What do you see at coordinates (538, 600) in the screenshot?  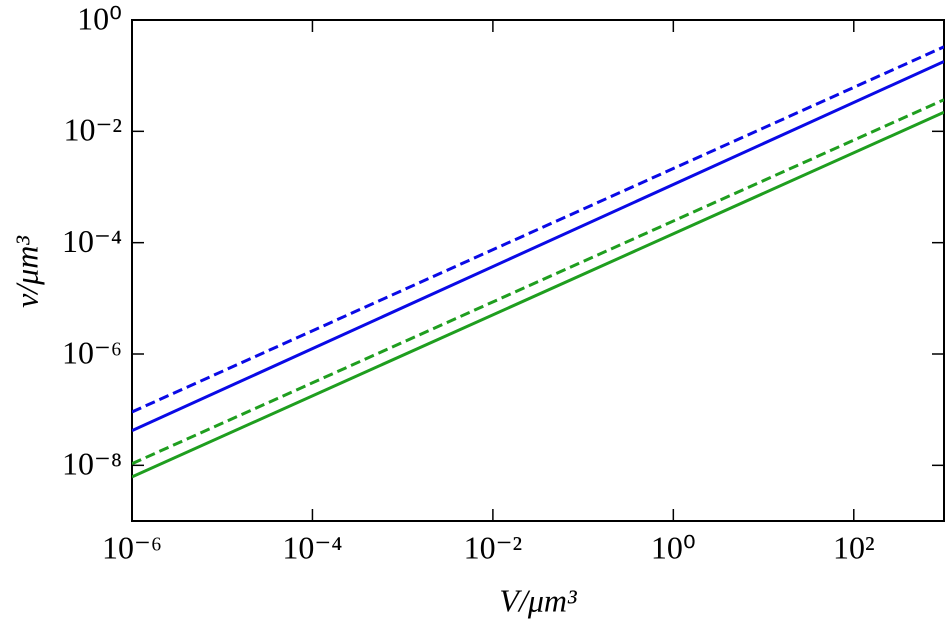 I see `x-axis-label: V/μm³` at bounding box center [538, 600].